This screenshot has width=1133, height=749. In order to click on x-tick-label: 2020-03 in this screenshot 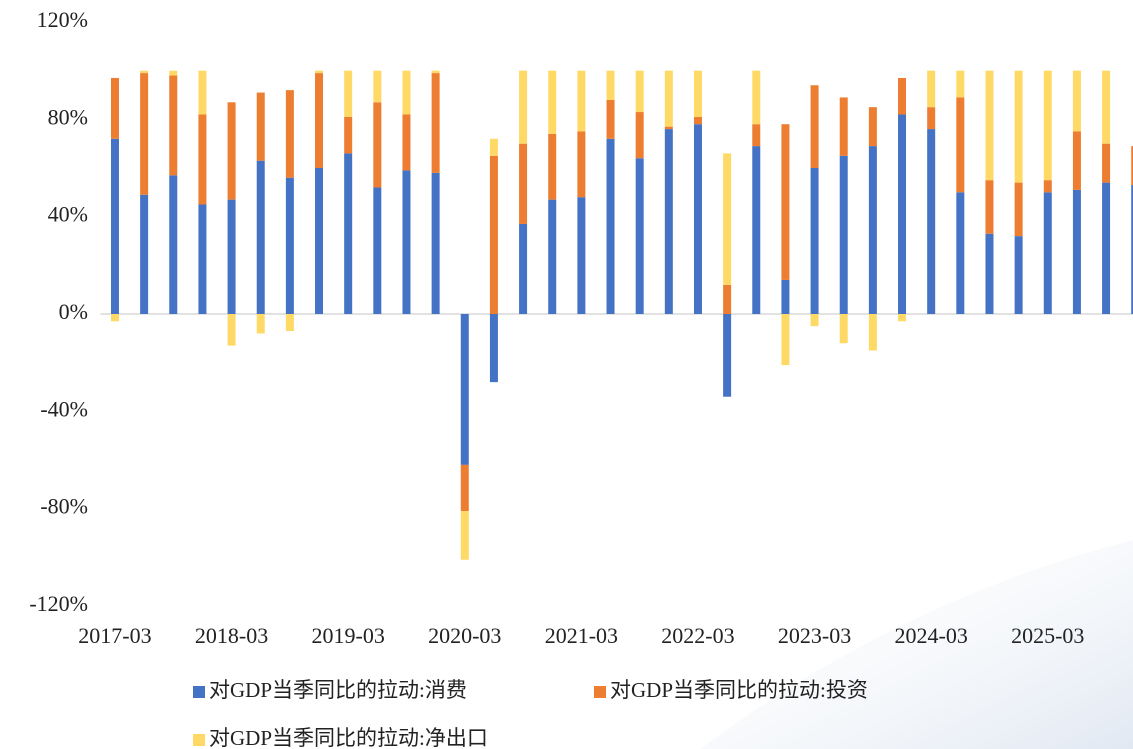, I will do `click(464, 635)`.